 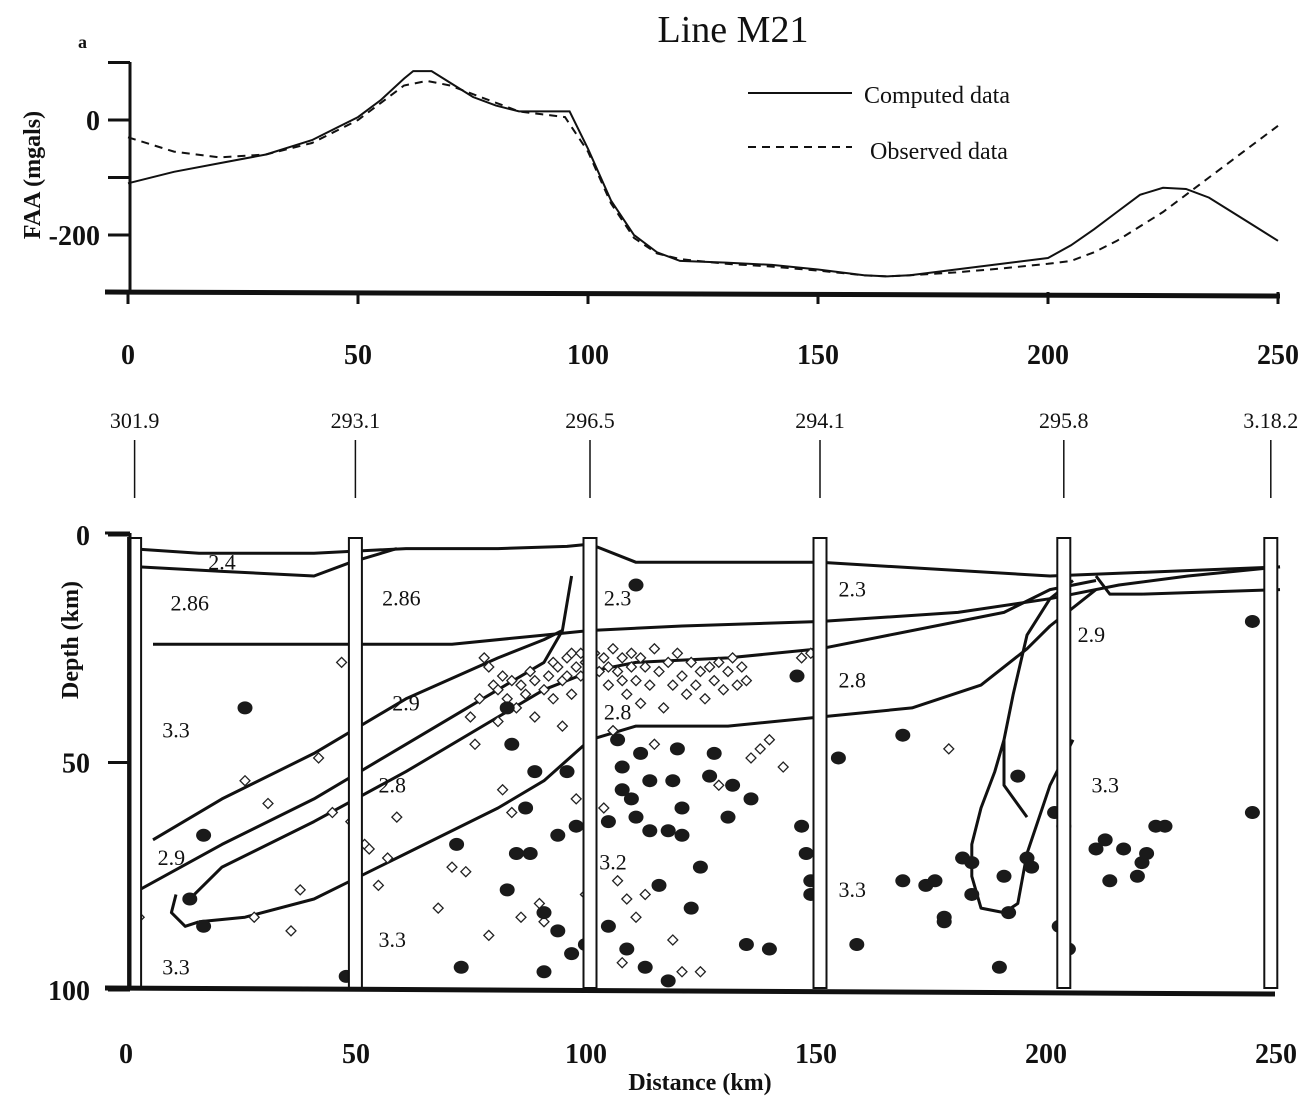 What do you see at coordinates (69, 991) in the screenshot?
I see `depth-y-tick-label: 100` at bounding box center [69, 991].